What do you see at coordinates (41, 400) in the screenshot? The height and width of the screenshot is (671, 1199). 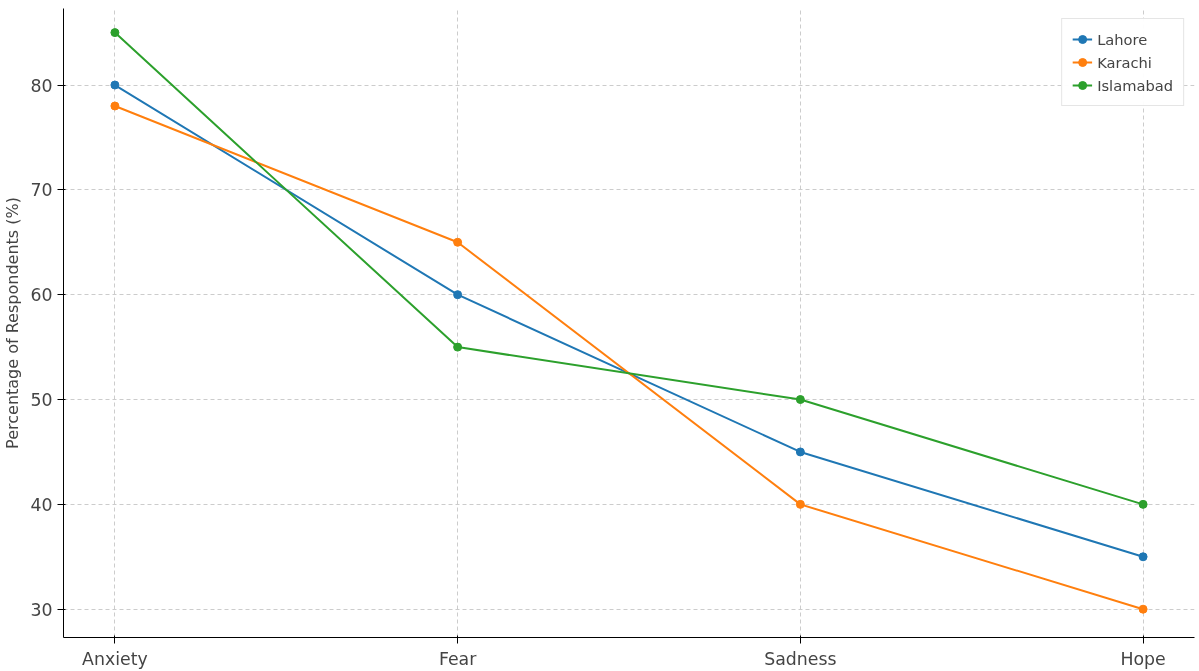 I see `y-tick-label: 50` at bounding box center [41, 400].